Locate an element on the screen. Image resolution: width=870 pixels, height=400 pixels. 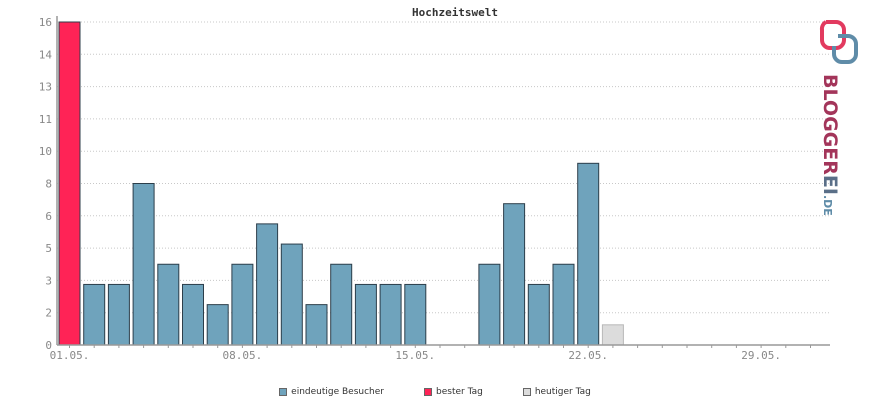
legend-label-visitors: eindeutige Besucher is located at coordinates (337, 392).